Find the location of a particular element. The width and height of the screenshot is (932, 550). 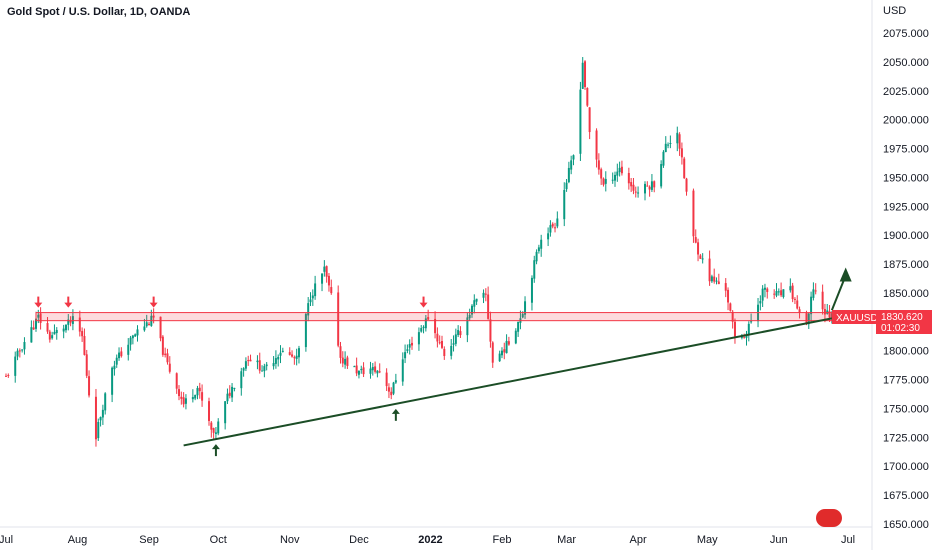

projection-arrow-head is located at coordinates (845, 274).